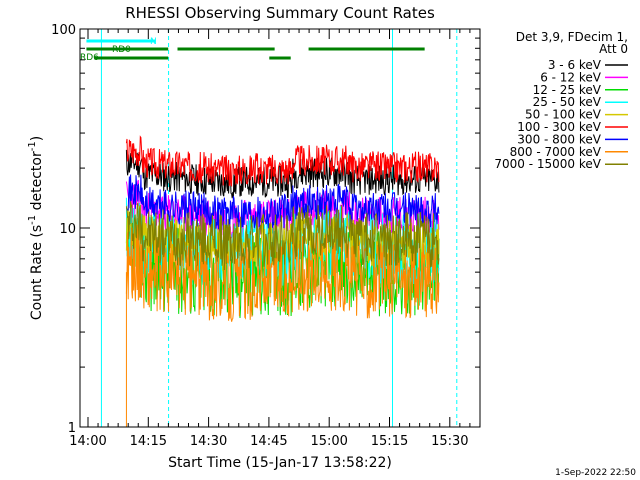  What do you see at coordinates (37, 183) in the screenshot?
I see `y-axis-label-mid: detector` at bounding box center [37, 183].